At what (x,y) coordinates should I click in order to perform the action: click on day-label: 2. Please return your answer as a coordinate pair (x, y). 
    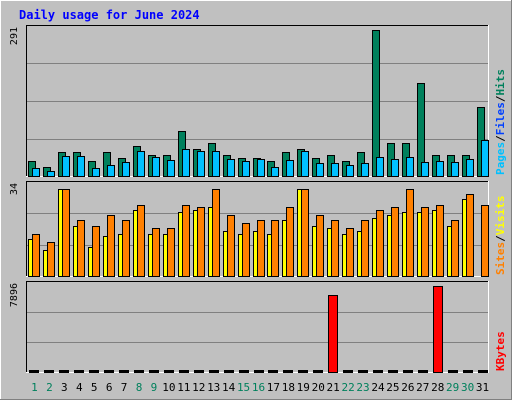
    Looking at the image, I should click on (49, 387).